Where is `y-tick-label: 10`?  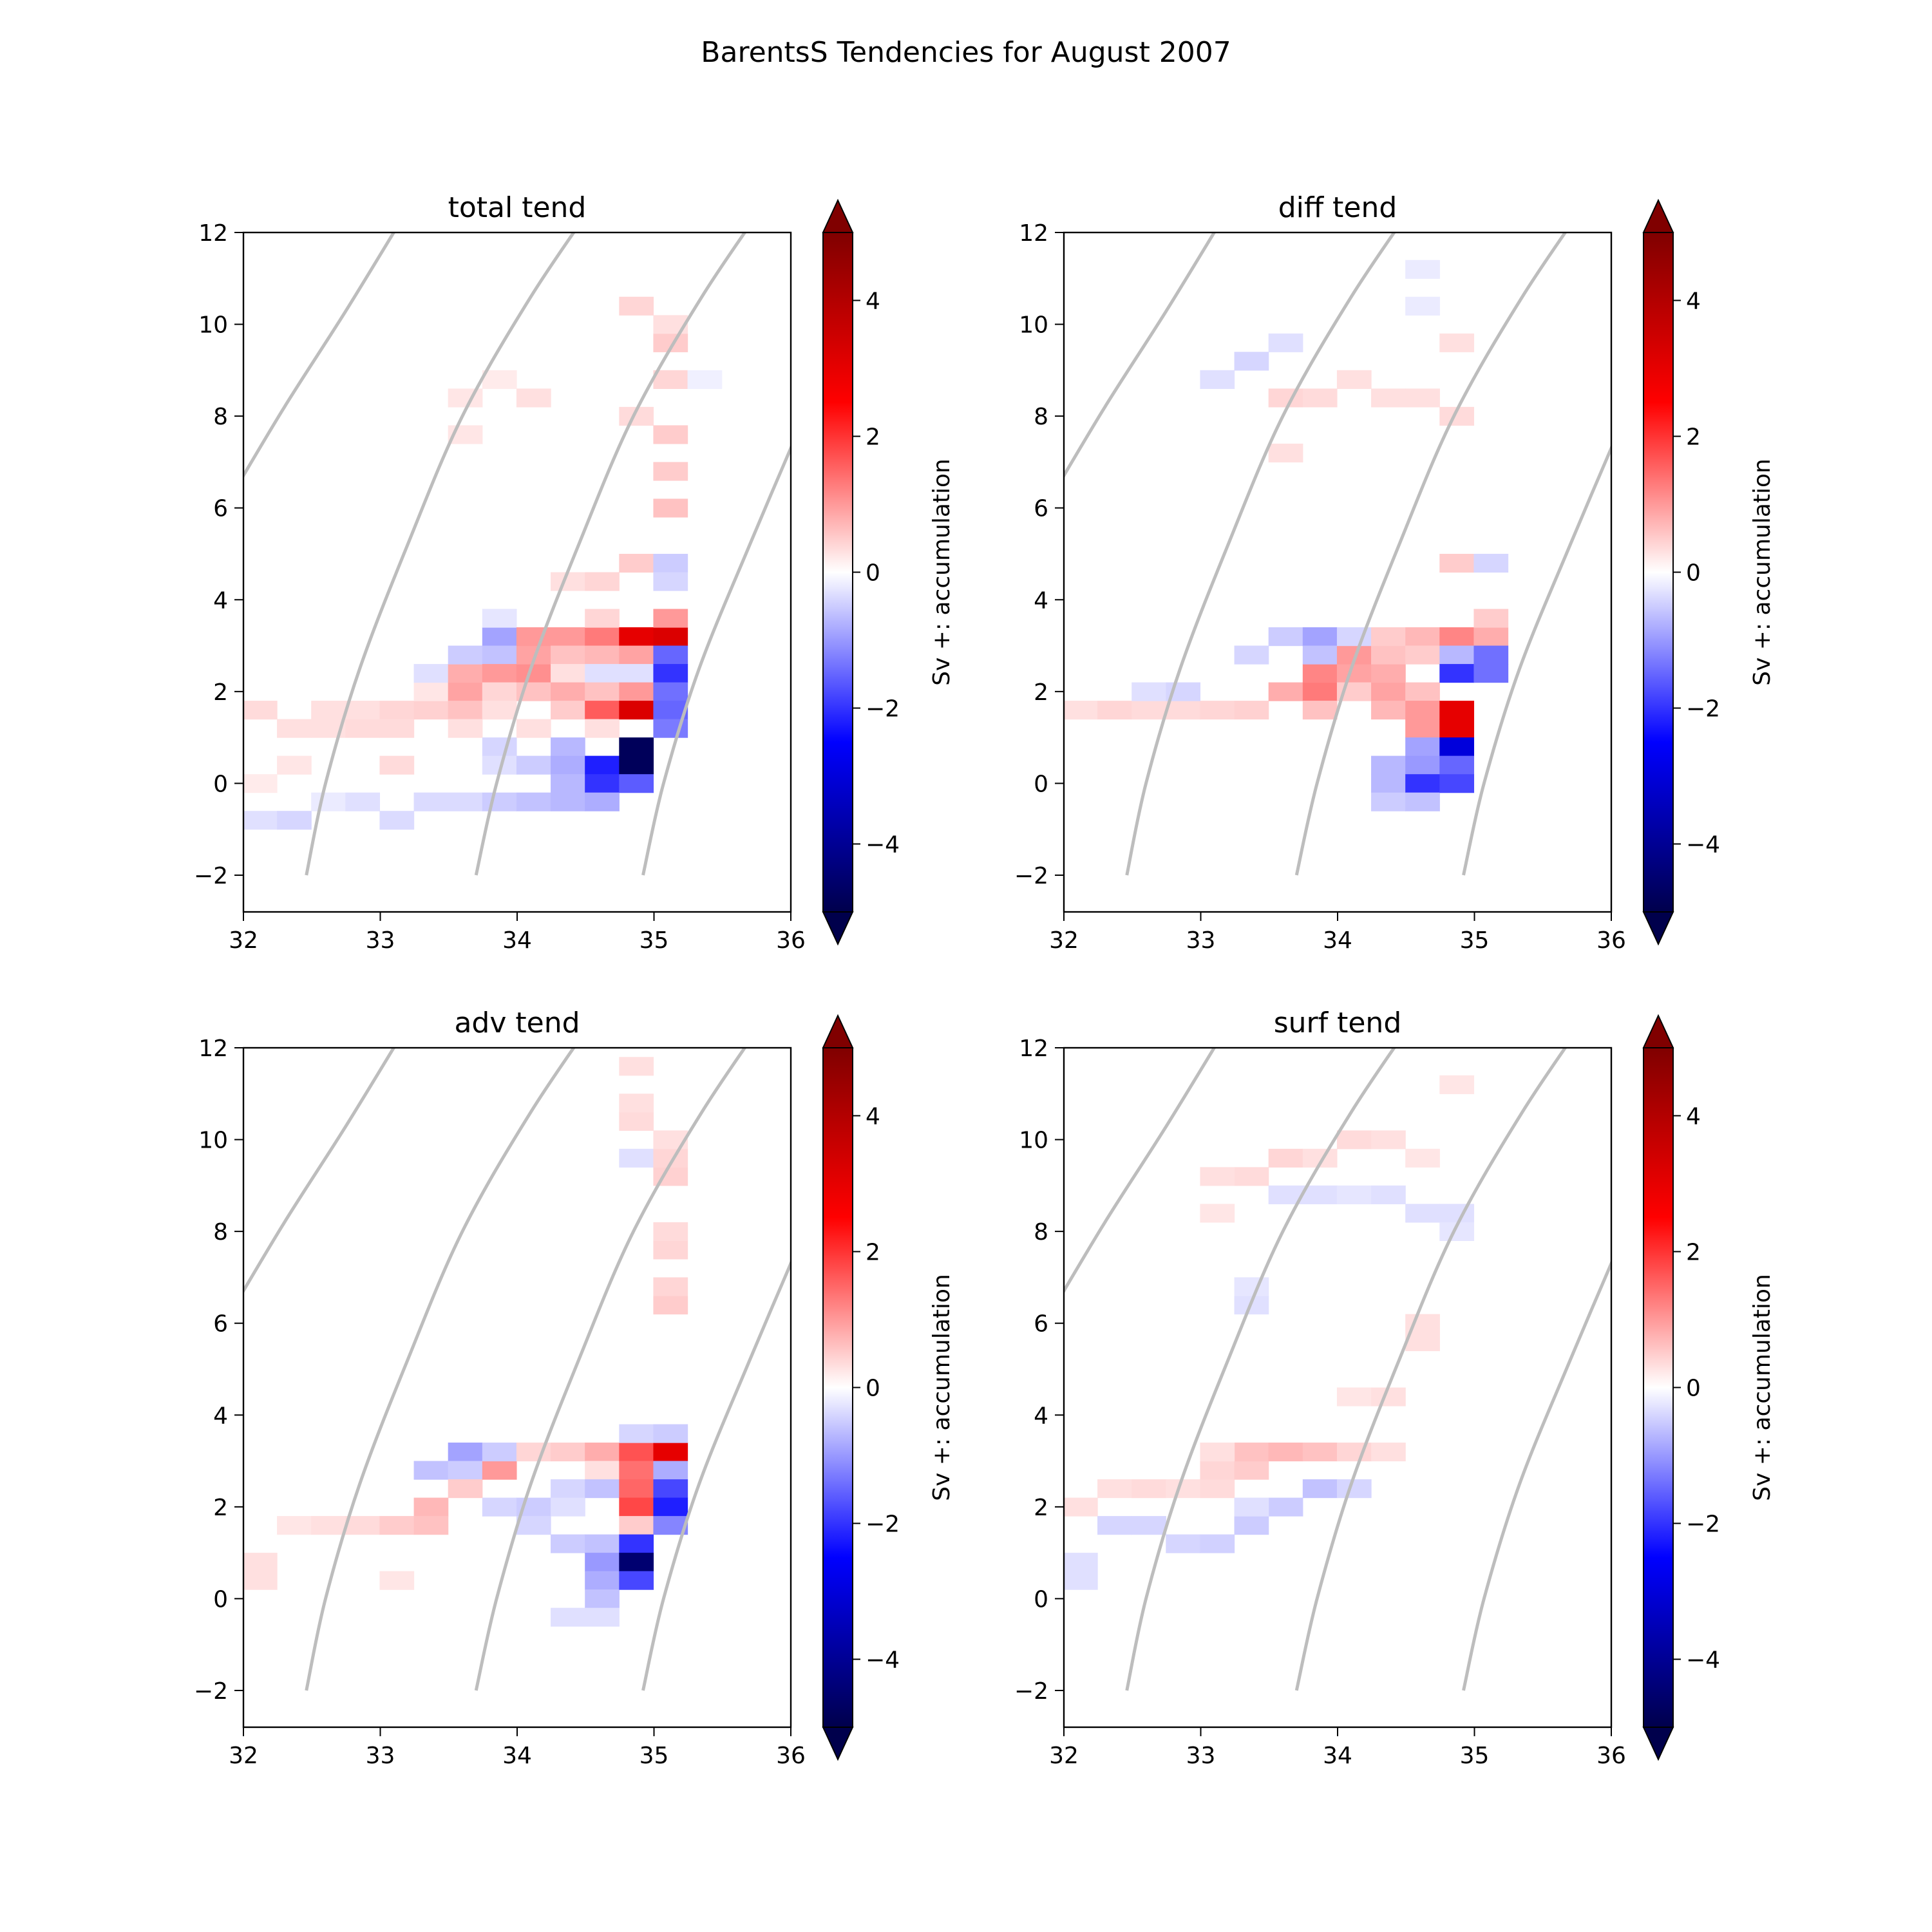 y-tick-label: 10 is located at coordinates (213, 326).